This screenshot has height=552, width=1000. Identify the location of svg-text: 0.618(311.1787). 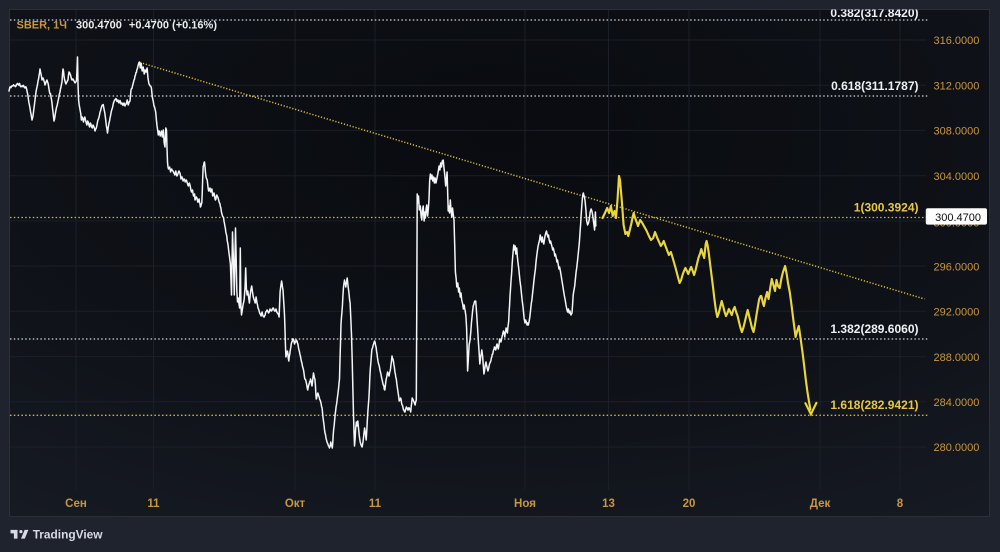
(874, 86).